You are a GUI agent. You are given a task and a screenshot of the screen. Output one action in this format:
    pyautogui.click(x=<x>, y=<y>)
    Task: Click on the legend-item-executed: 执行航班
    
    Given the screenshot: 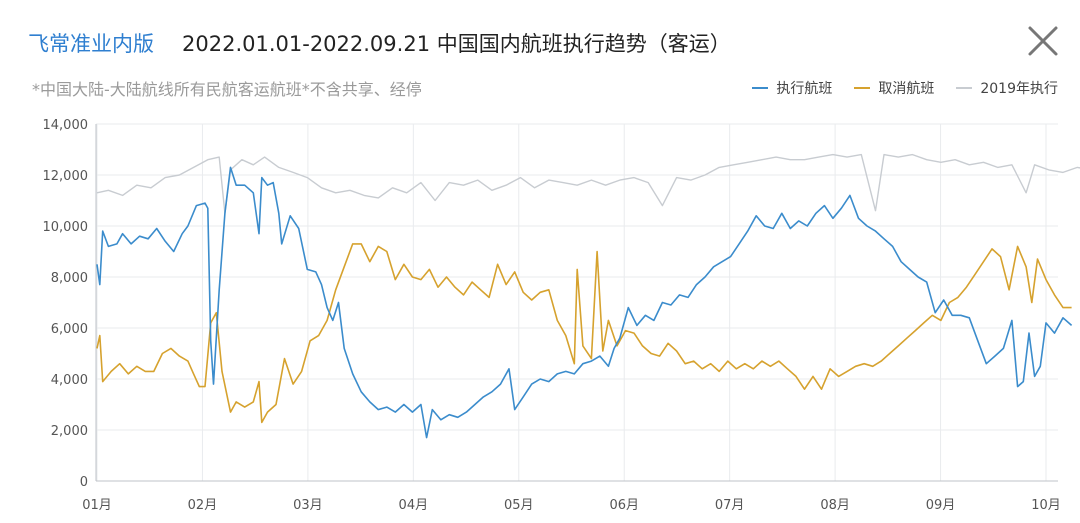 What is the action you would take?
    pyautogui.click(x=792, y=88)
    